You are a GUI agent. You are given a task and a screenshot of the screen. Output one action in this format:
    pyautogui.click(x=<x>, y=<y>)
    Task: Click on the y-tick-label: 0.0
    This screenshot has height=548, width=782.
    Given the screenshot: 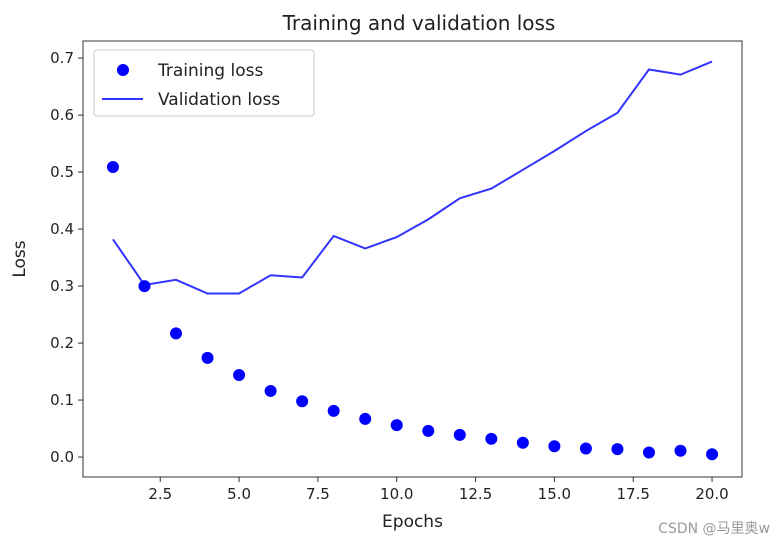 What is the action you would take?
    pyautogui.click(x=62, y=457)
    